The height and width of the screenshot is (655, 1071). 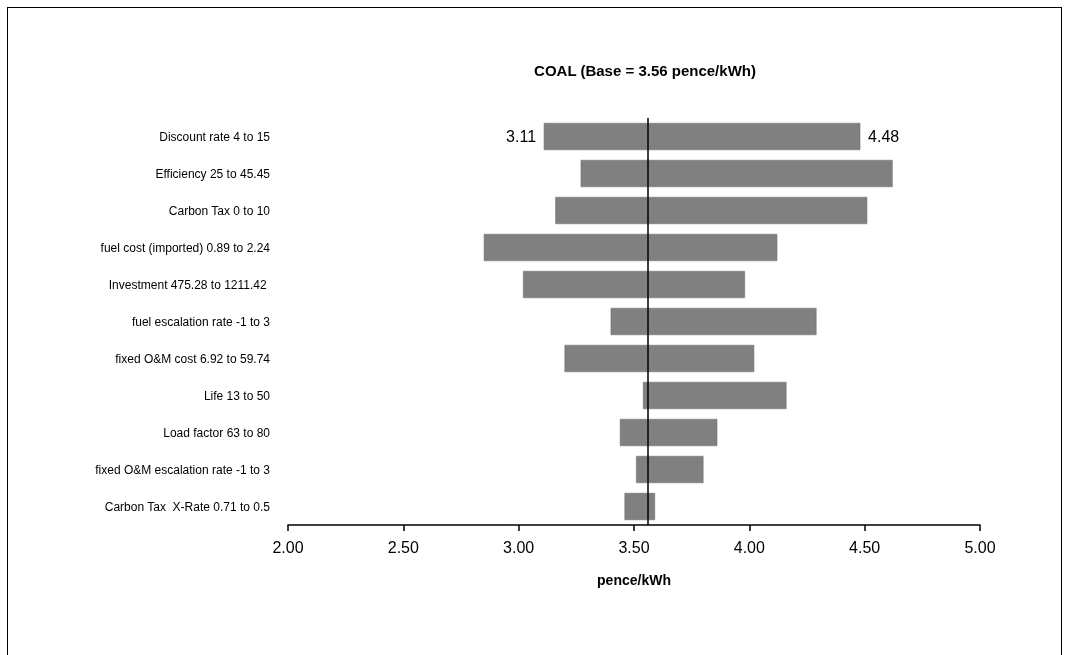 I want to click on y-tick-label: fixed O&M escalation rate -1 to 3, so click(x=183, y=469).